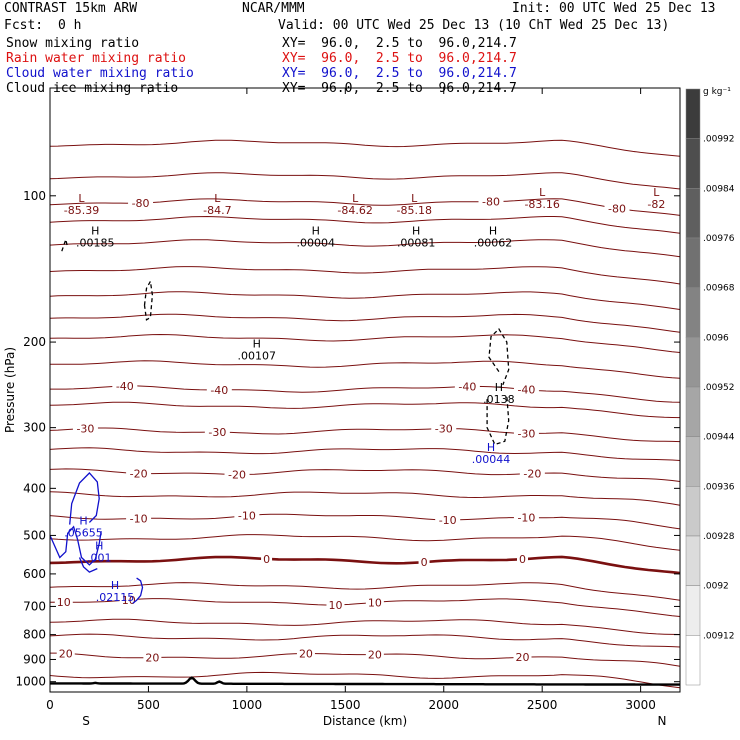 Image resolution: width=740 pixels, height=740 pixels. What do you see at coordinates (399, 73) in the screenshot?
I see `field-xy-cloud-water: XY= 96.0, 2.5 to 96.0,214.7` at bounding box center [399, 73].